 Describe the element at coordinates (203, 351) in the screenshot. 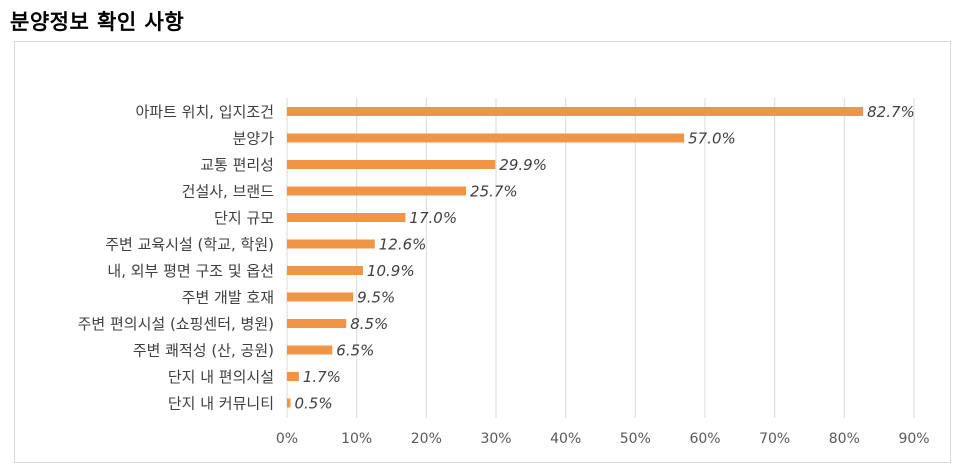

I see `category-label: 주변 쾌적성 (산, 공원)` at that location.